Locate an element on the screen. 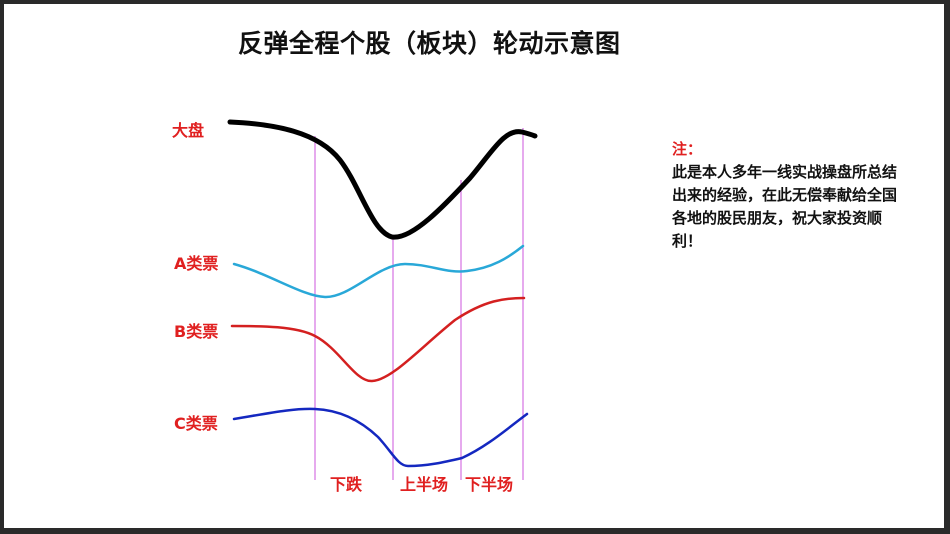  a-stocks-curve is located at coordinates (378, 271).